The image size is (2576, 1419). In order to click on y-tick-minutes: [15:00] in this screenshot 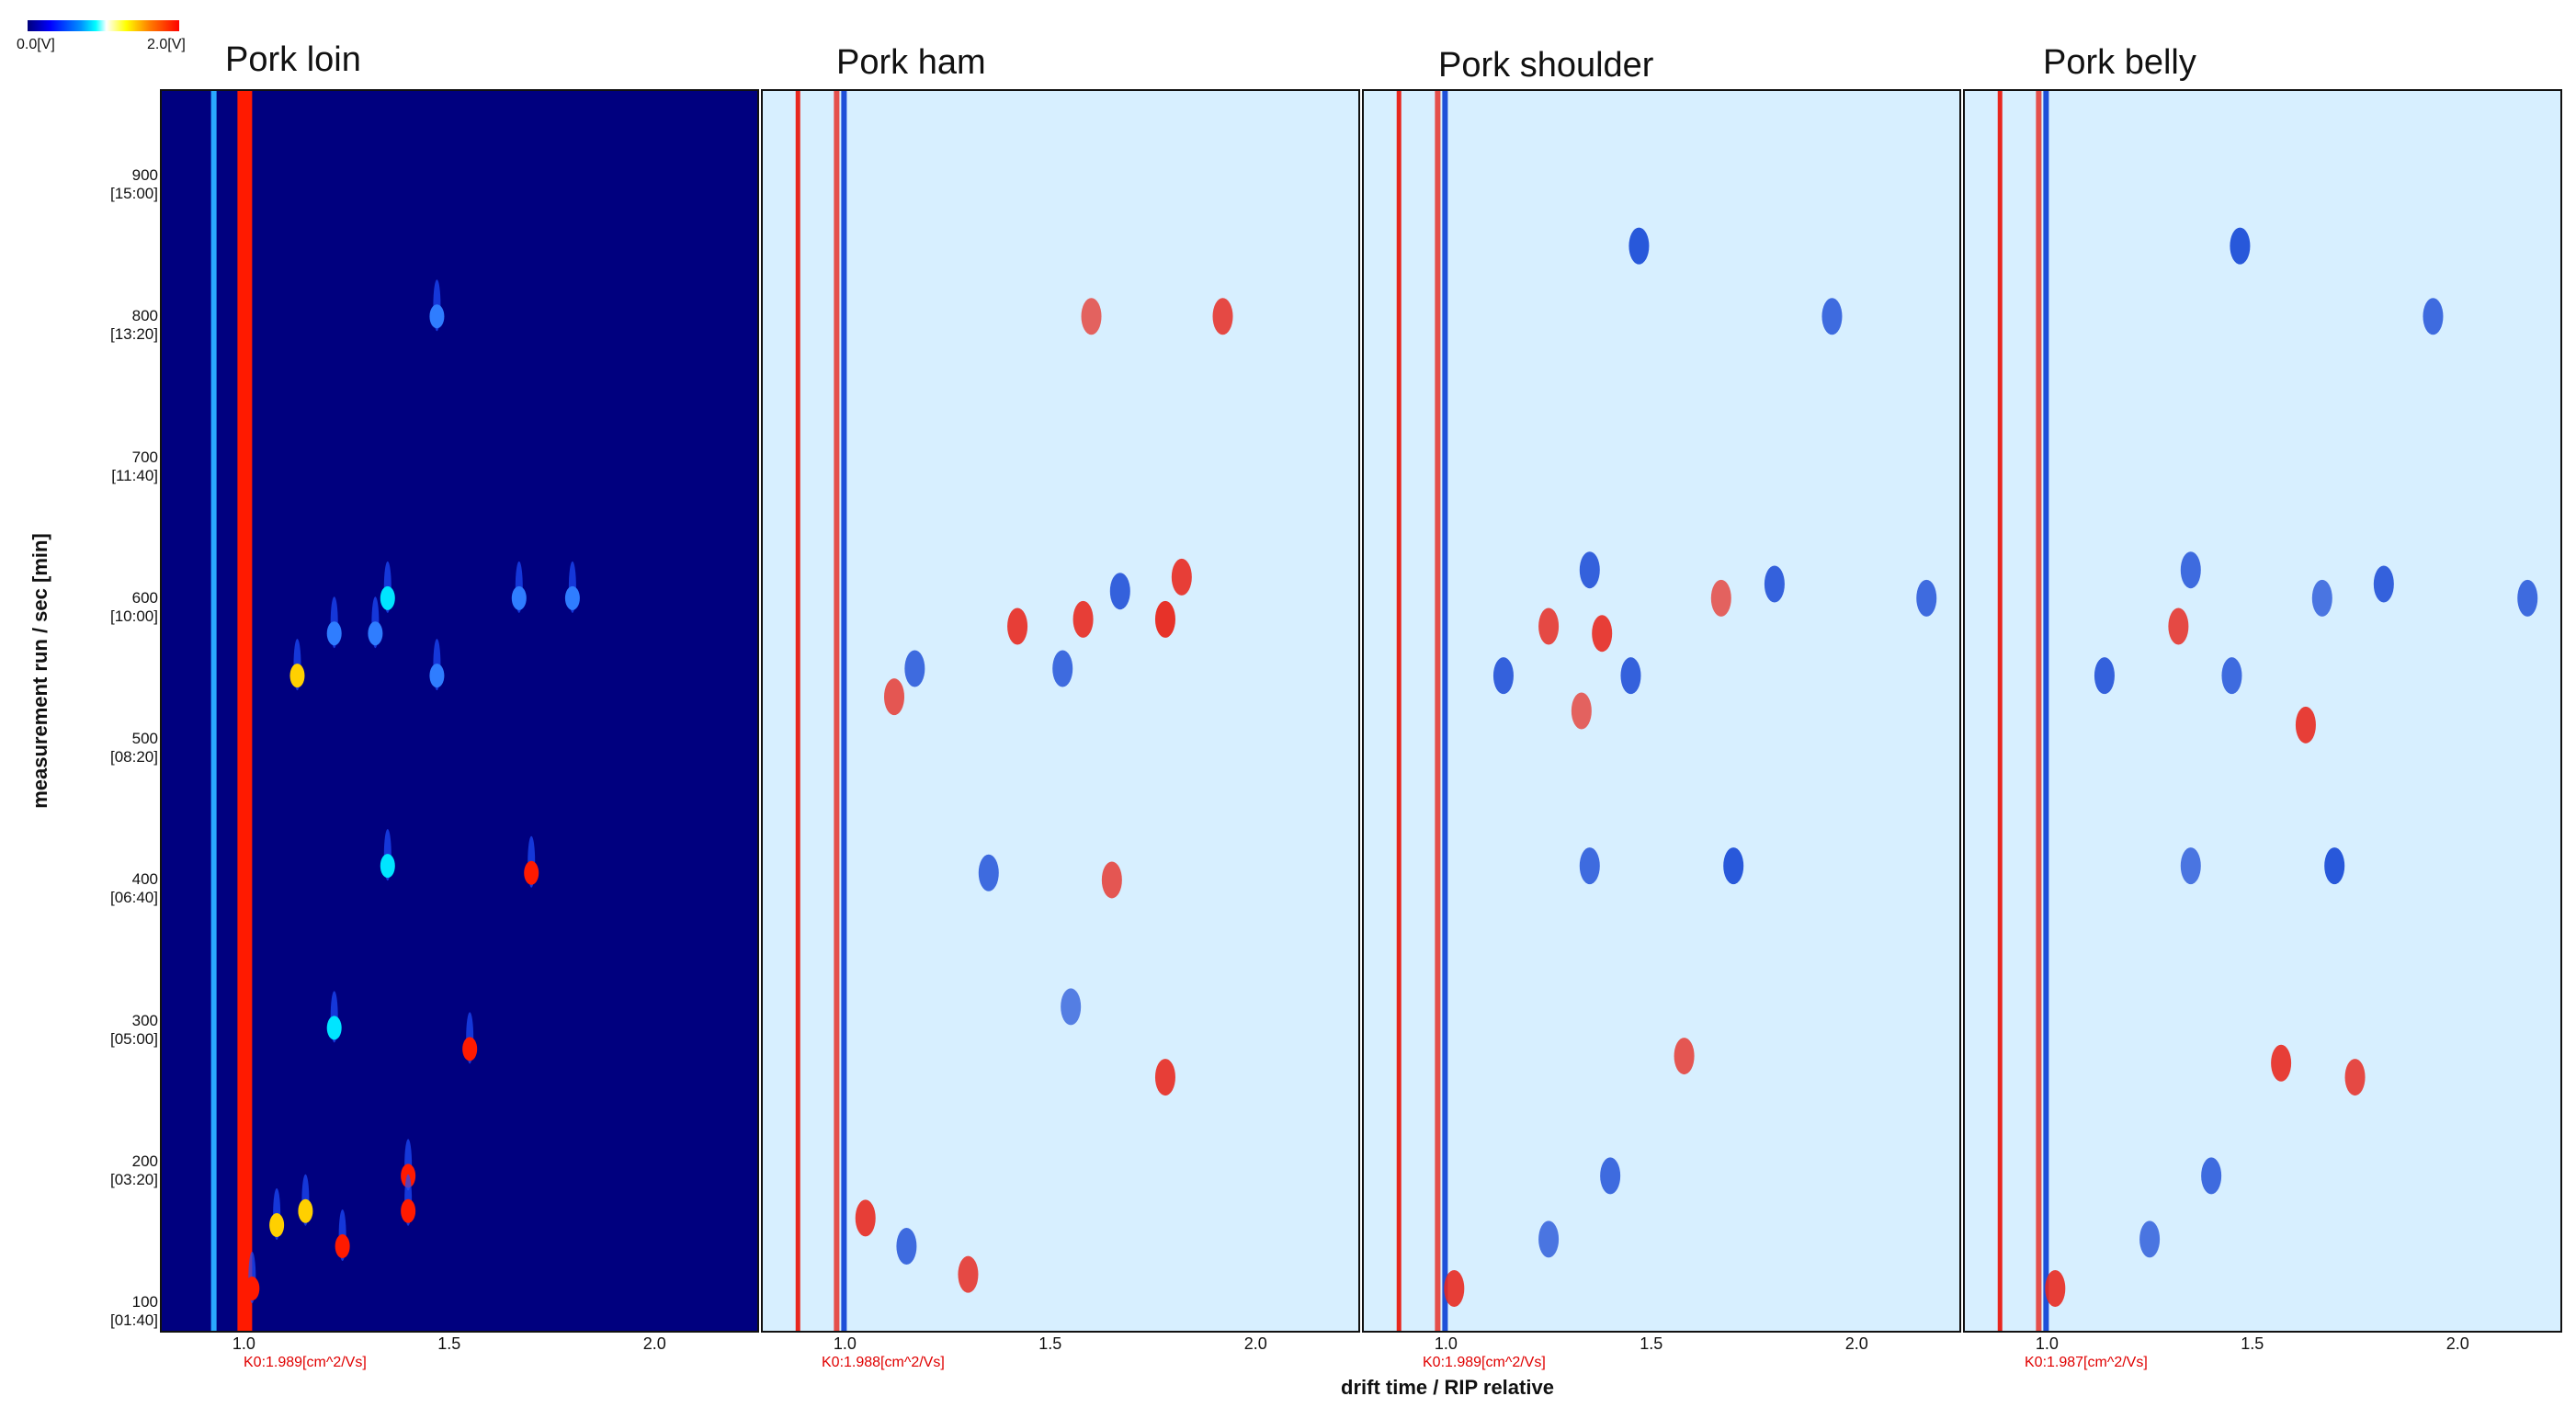, I will do `click(134, 193)`.